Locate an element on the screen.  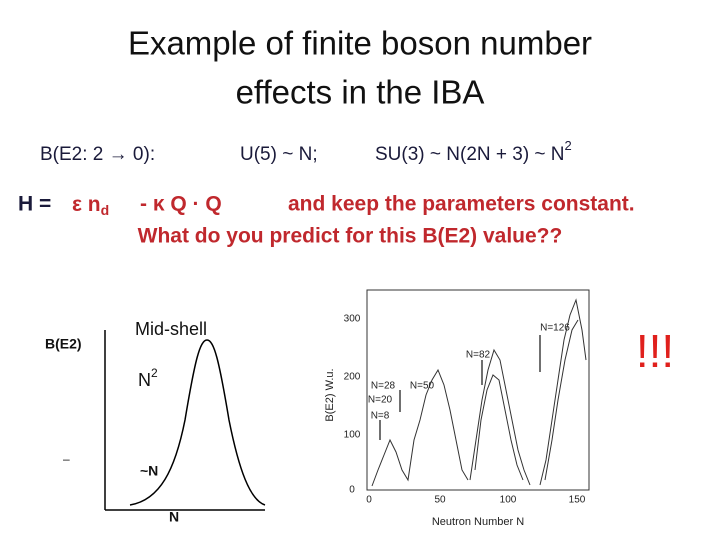
x-tick-label: 0 is located at coordinates (369, 500).